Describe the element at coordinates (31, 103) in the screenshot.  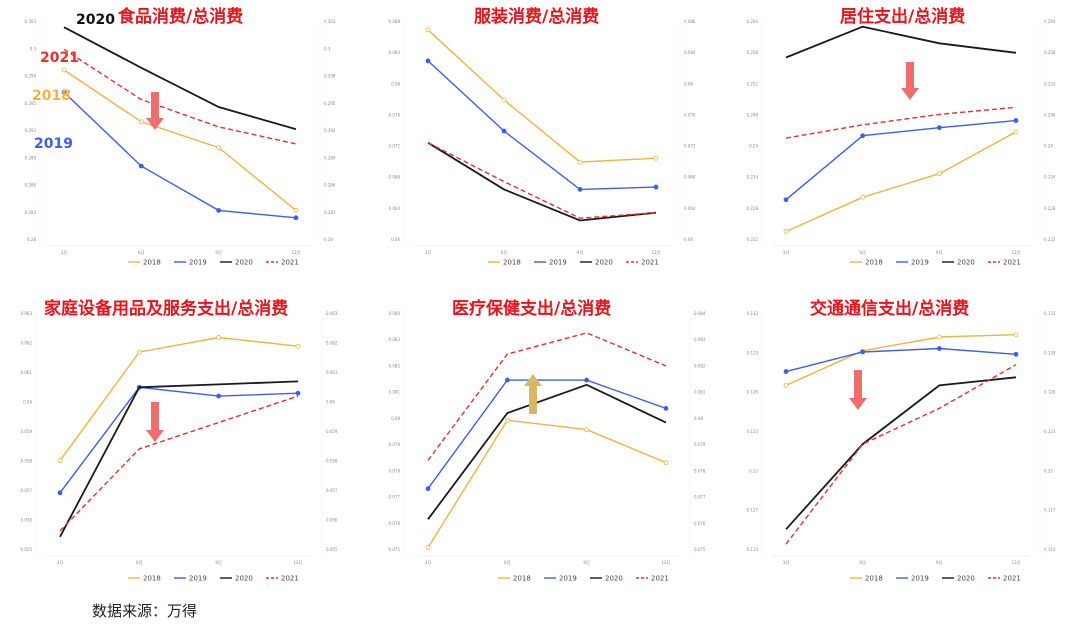
I see `y-tick-label-left: 0.295` at that location.